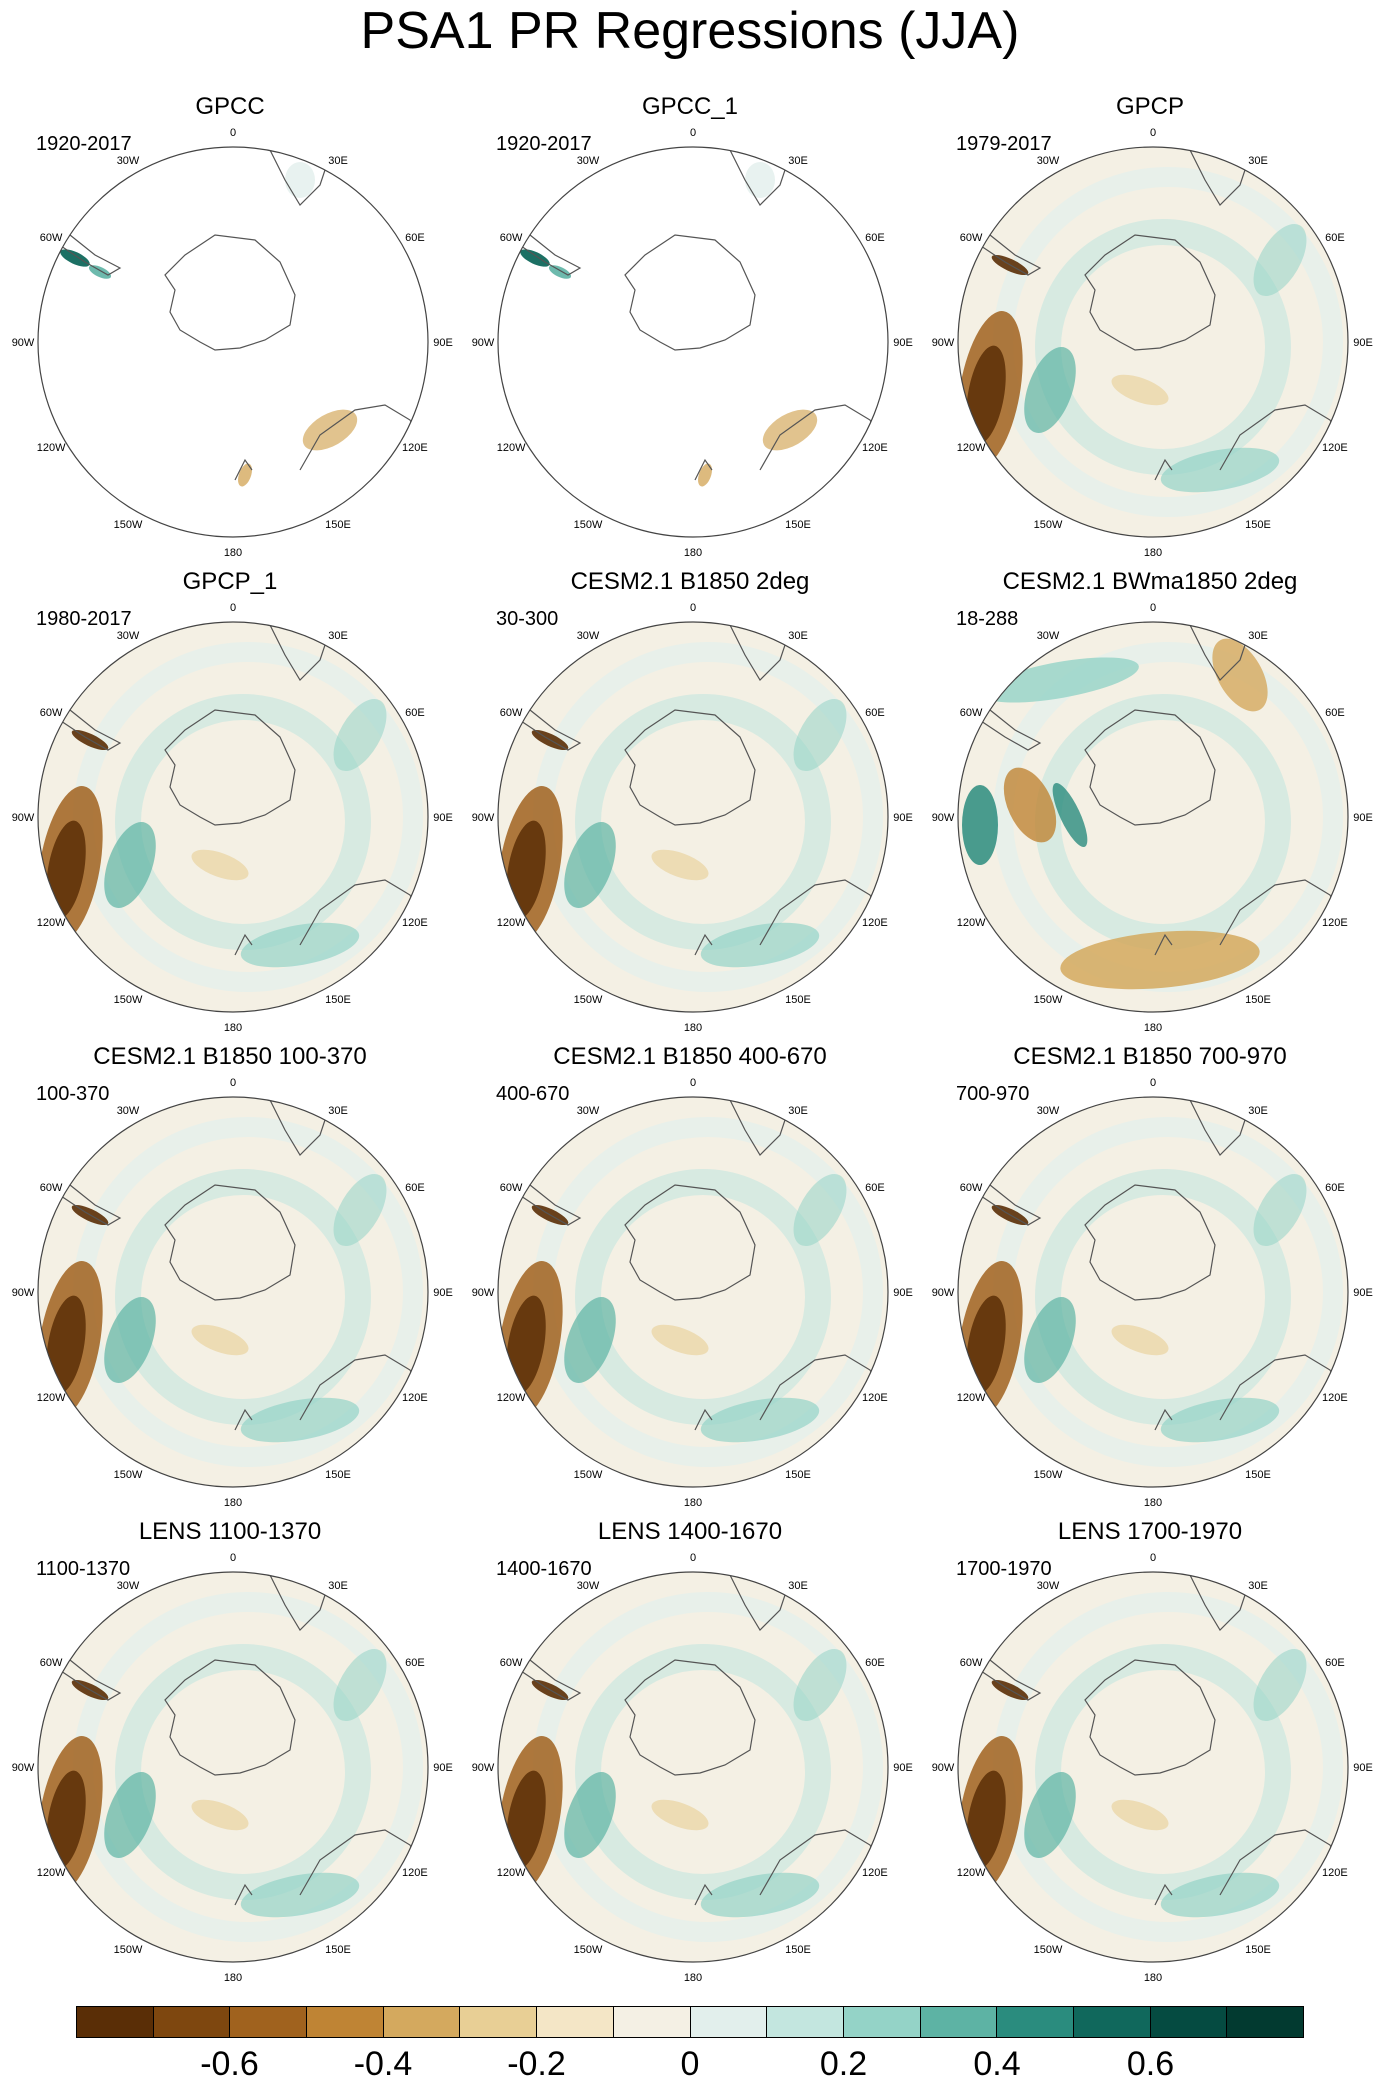 This screenshot has height=2086, width=1380. I want to click on colorbar, so click(690, 2022).